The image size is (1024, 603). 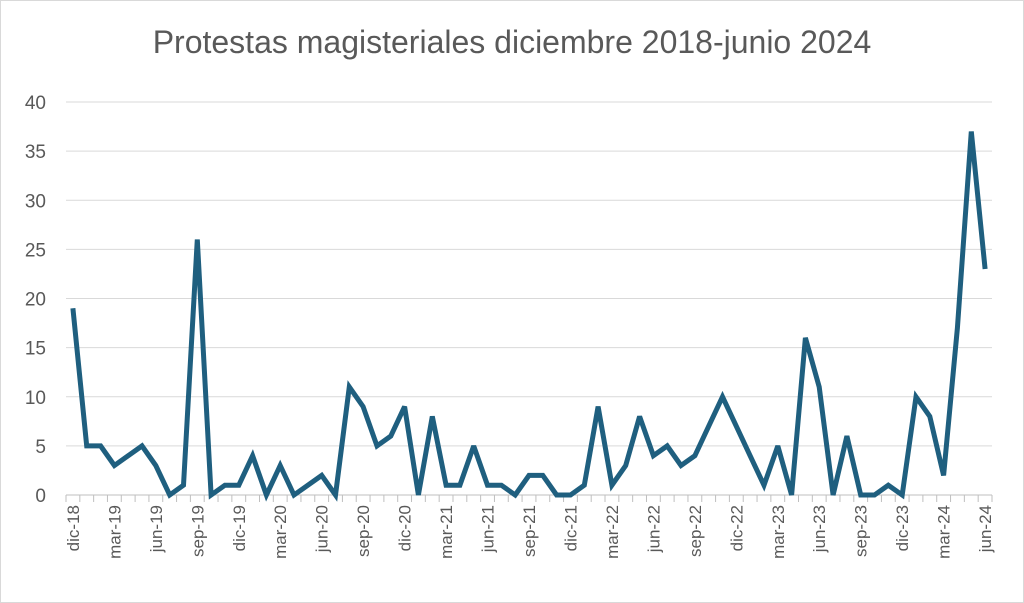 What do you see at coordinates (488, 529) in the screenshot?
I see `x-tick-label: jun-21` at bounding box center [488, 529].